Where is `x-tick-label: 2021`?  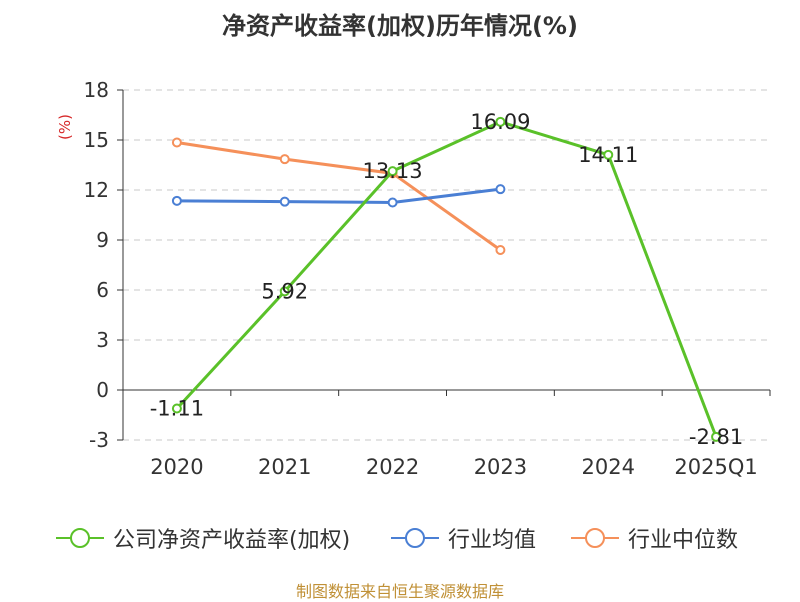 x-tick-label: 2021 is located at coordinates (284, 467).